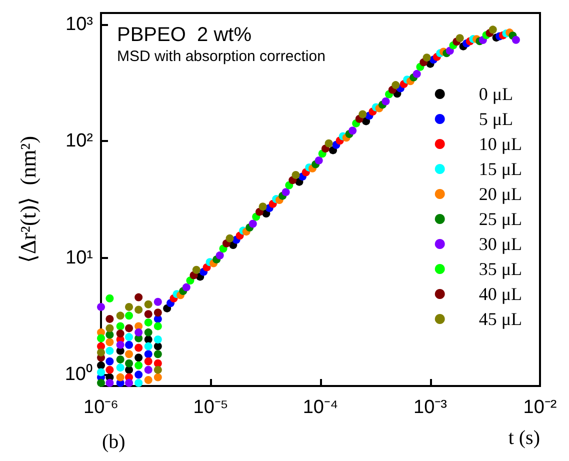  I want to click on legend-label: 45 μL, so click(500, 319).